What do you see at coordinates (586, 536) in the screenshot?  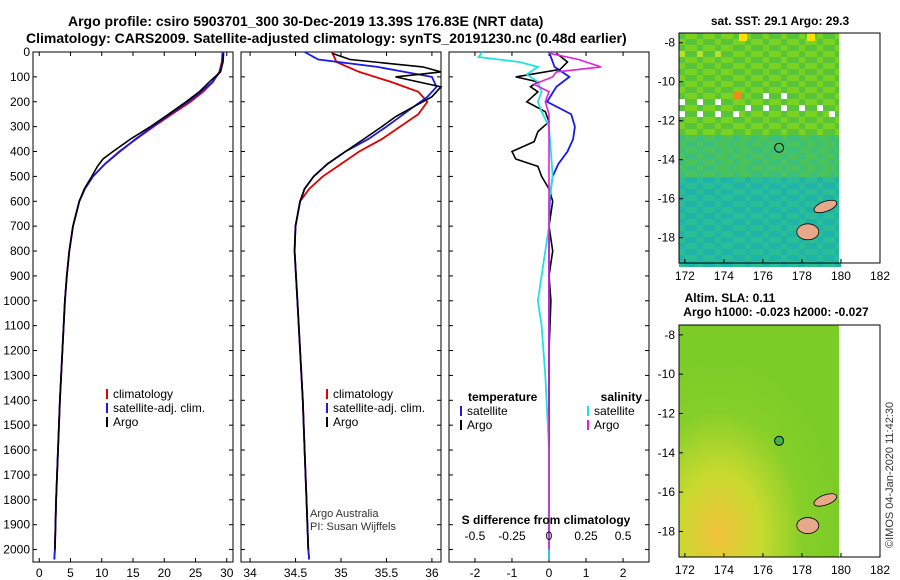 I see `diff-secondary-tick-label: 0.25` at bounding box center [586, 536].